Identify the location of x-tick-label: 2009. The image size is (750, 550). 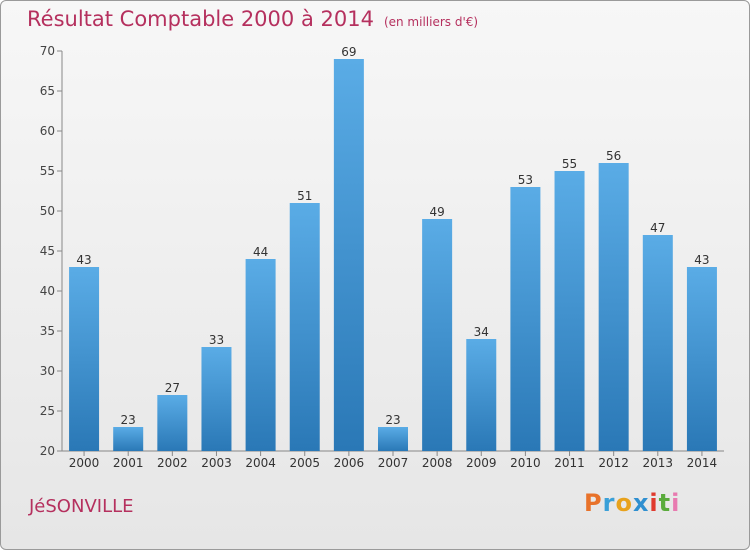
(481, 463).